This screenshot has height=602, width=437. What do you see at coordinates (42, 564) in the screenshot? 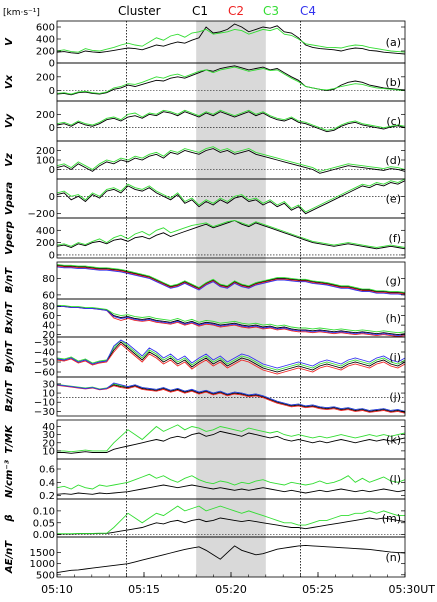
I see `y-tick-label: 1000` at bounding box center [42, 564].